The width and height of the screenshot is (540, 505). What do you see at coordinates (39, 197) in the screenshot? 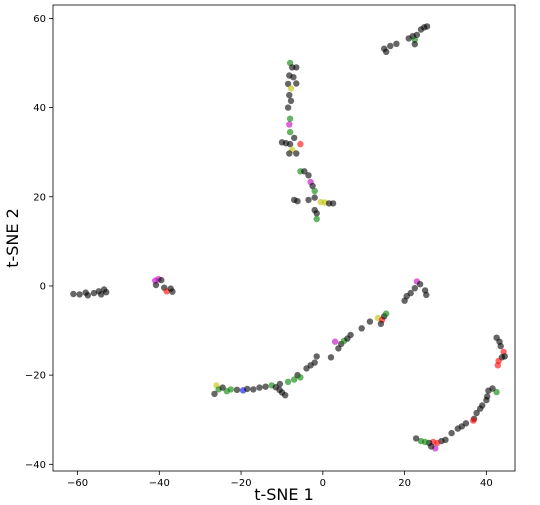
I see `y-tick-label: 20` at bounding box center [39, 197].